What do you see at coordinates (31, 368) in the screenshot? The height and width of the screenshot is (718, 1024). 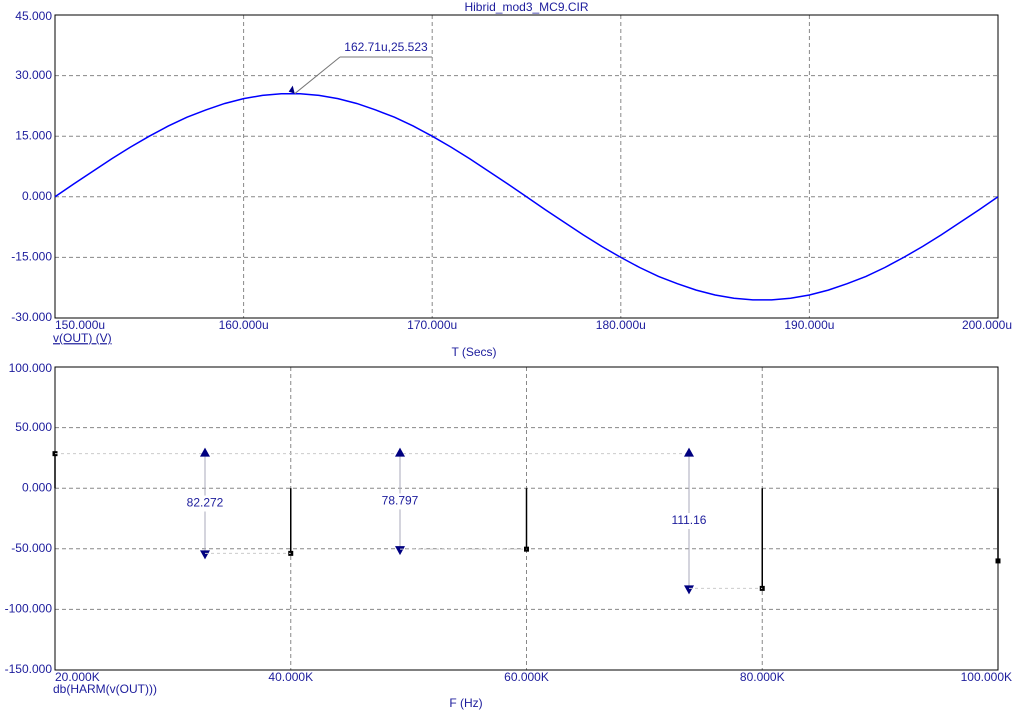 I see `y-tick-label: 100.000` at bounding box center [31, 368].